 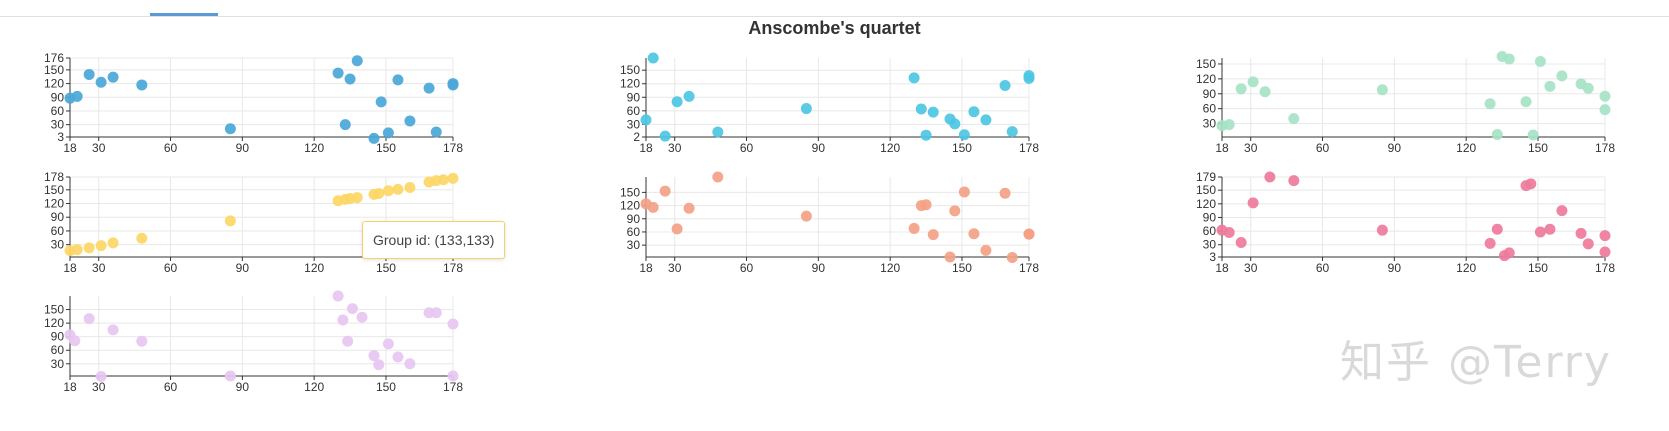 What do you see at coordinates (184, 14) in the screenshot?
I see `active-tab-indicator` at bounding box center [184, 14].